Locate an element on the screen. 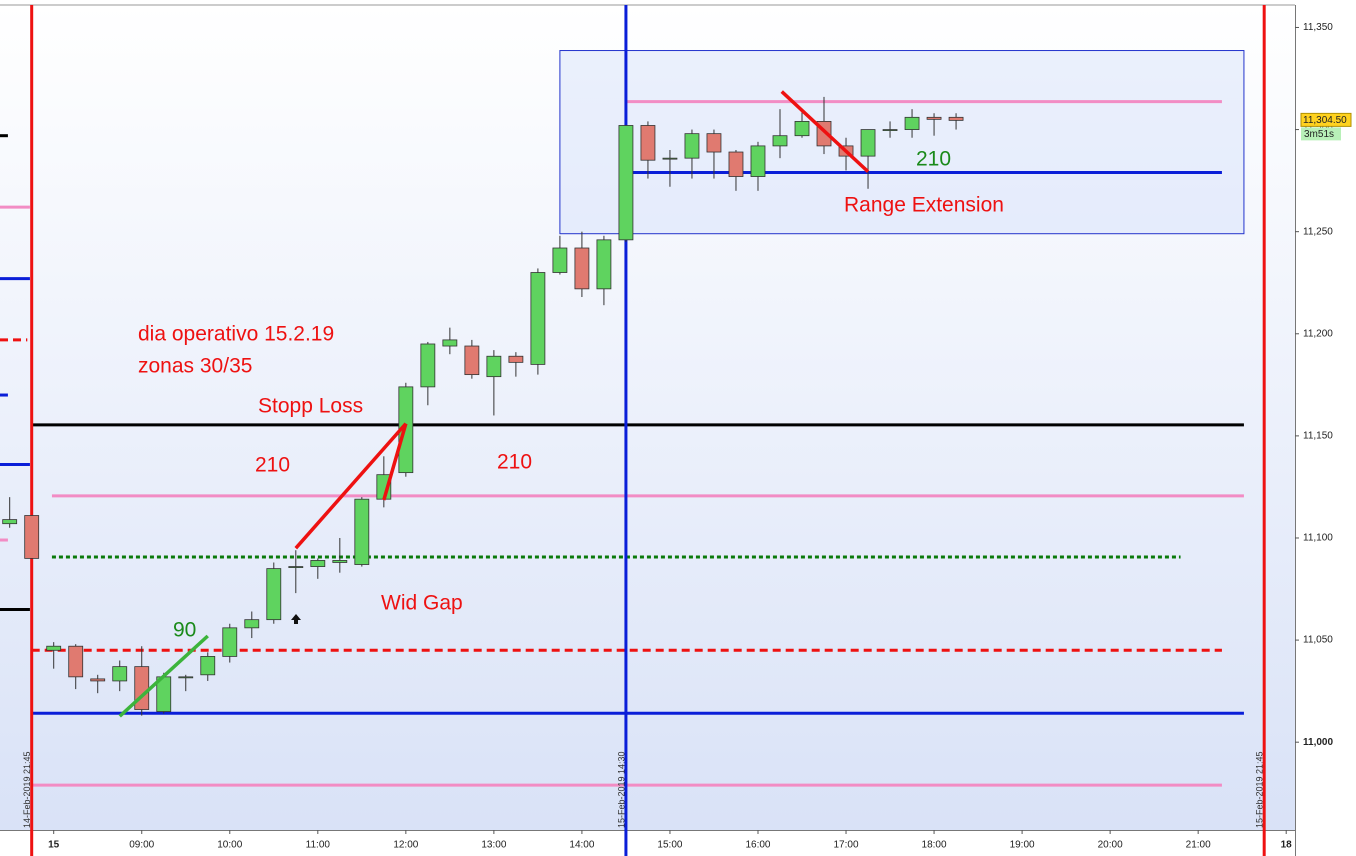 Image resolution: width=1356 pixels, height=856 pixels. range-box is located at coordinates (902, 142).